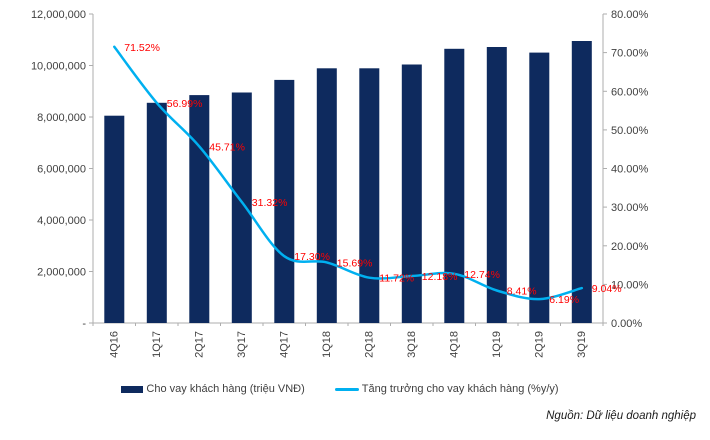 The width and height of the screenshot is (710, 440). Describe the element at coordinates (156, 212) in the screenshot. I see `bar-1Q17` at that location.